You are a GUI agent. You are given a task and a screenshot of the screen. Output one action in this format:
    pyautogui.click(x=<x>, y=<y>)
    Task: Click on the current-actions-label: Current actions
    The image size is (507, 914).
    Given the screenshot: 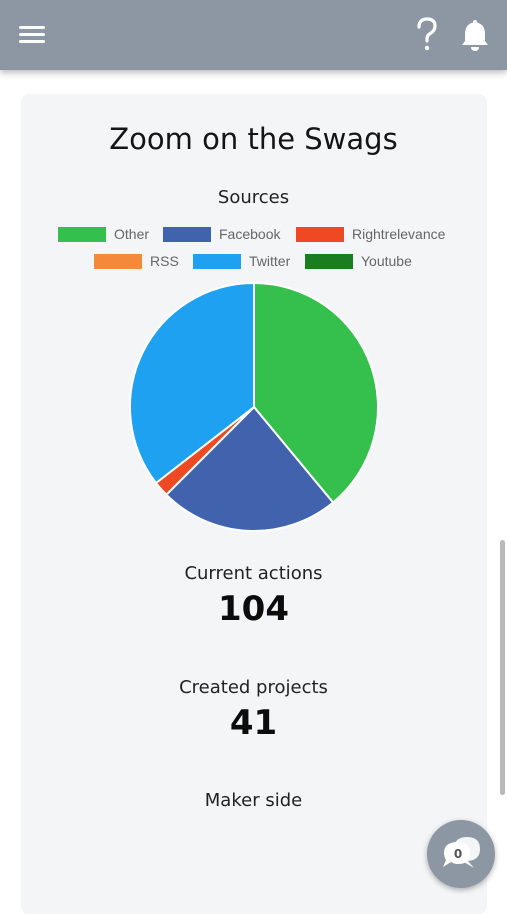 What is the action you would take?
    pyautogui.click(x=253, y=573)
    